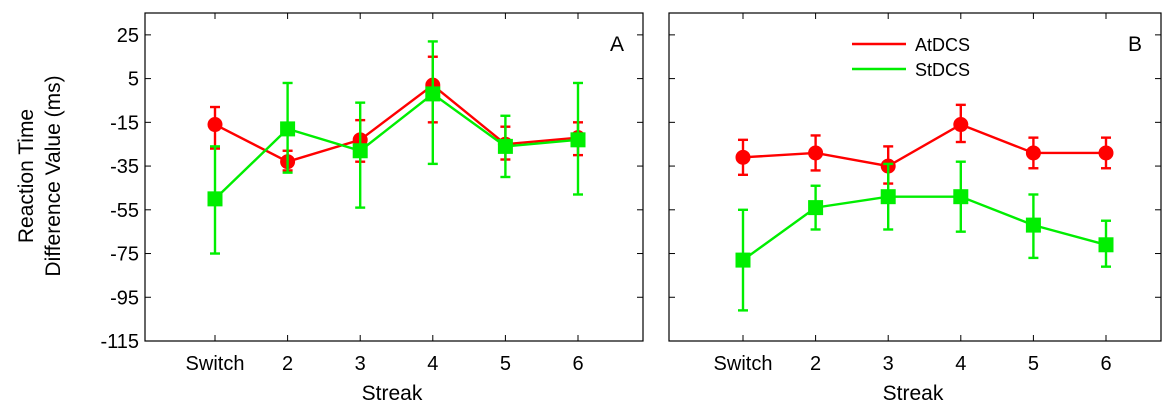 Image resolution: width=1171 pixels, height=406 pixels. I want to click on series-stdcs, so click(924, 236).